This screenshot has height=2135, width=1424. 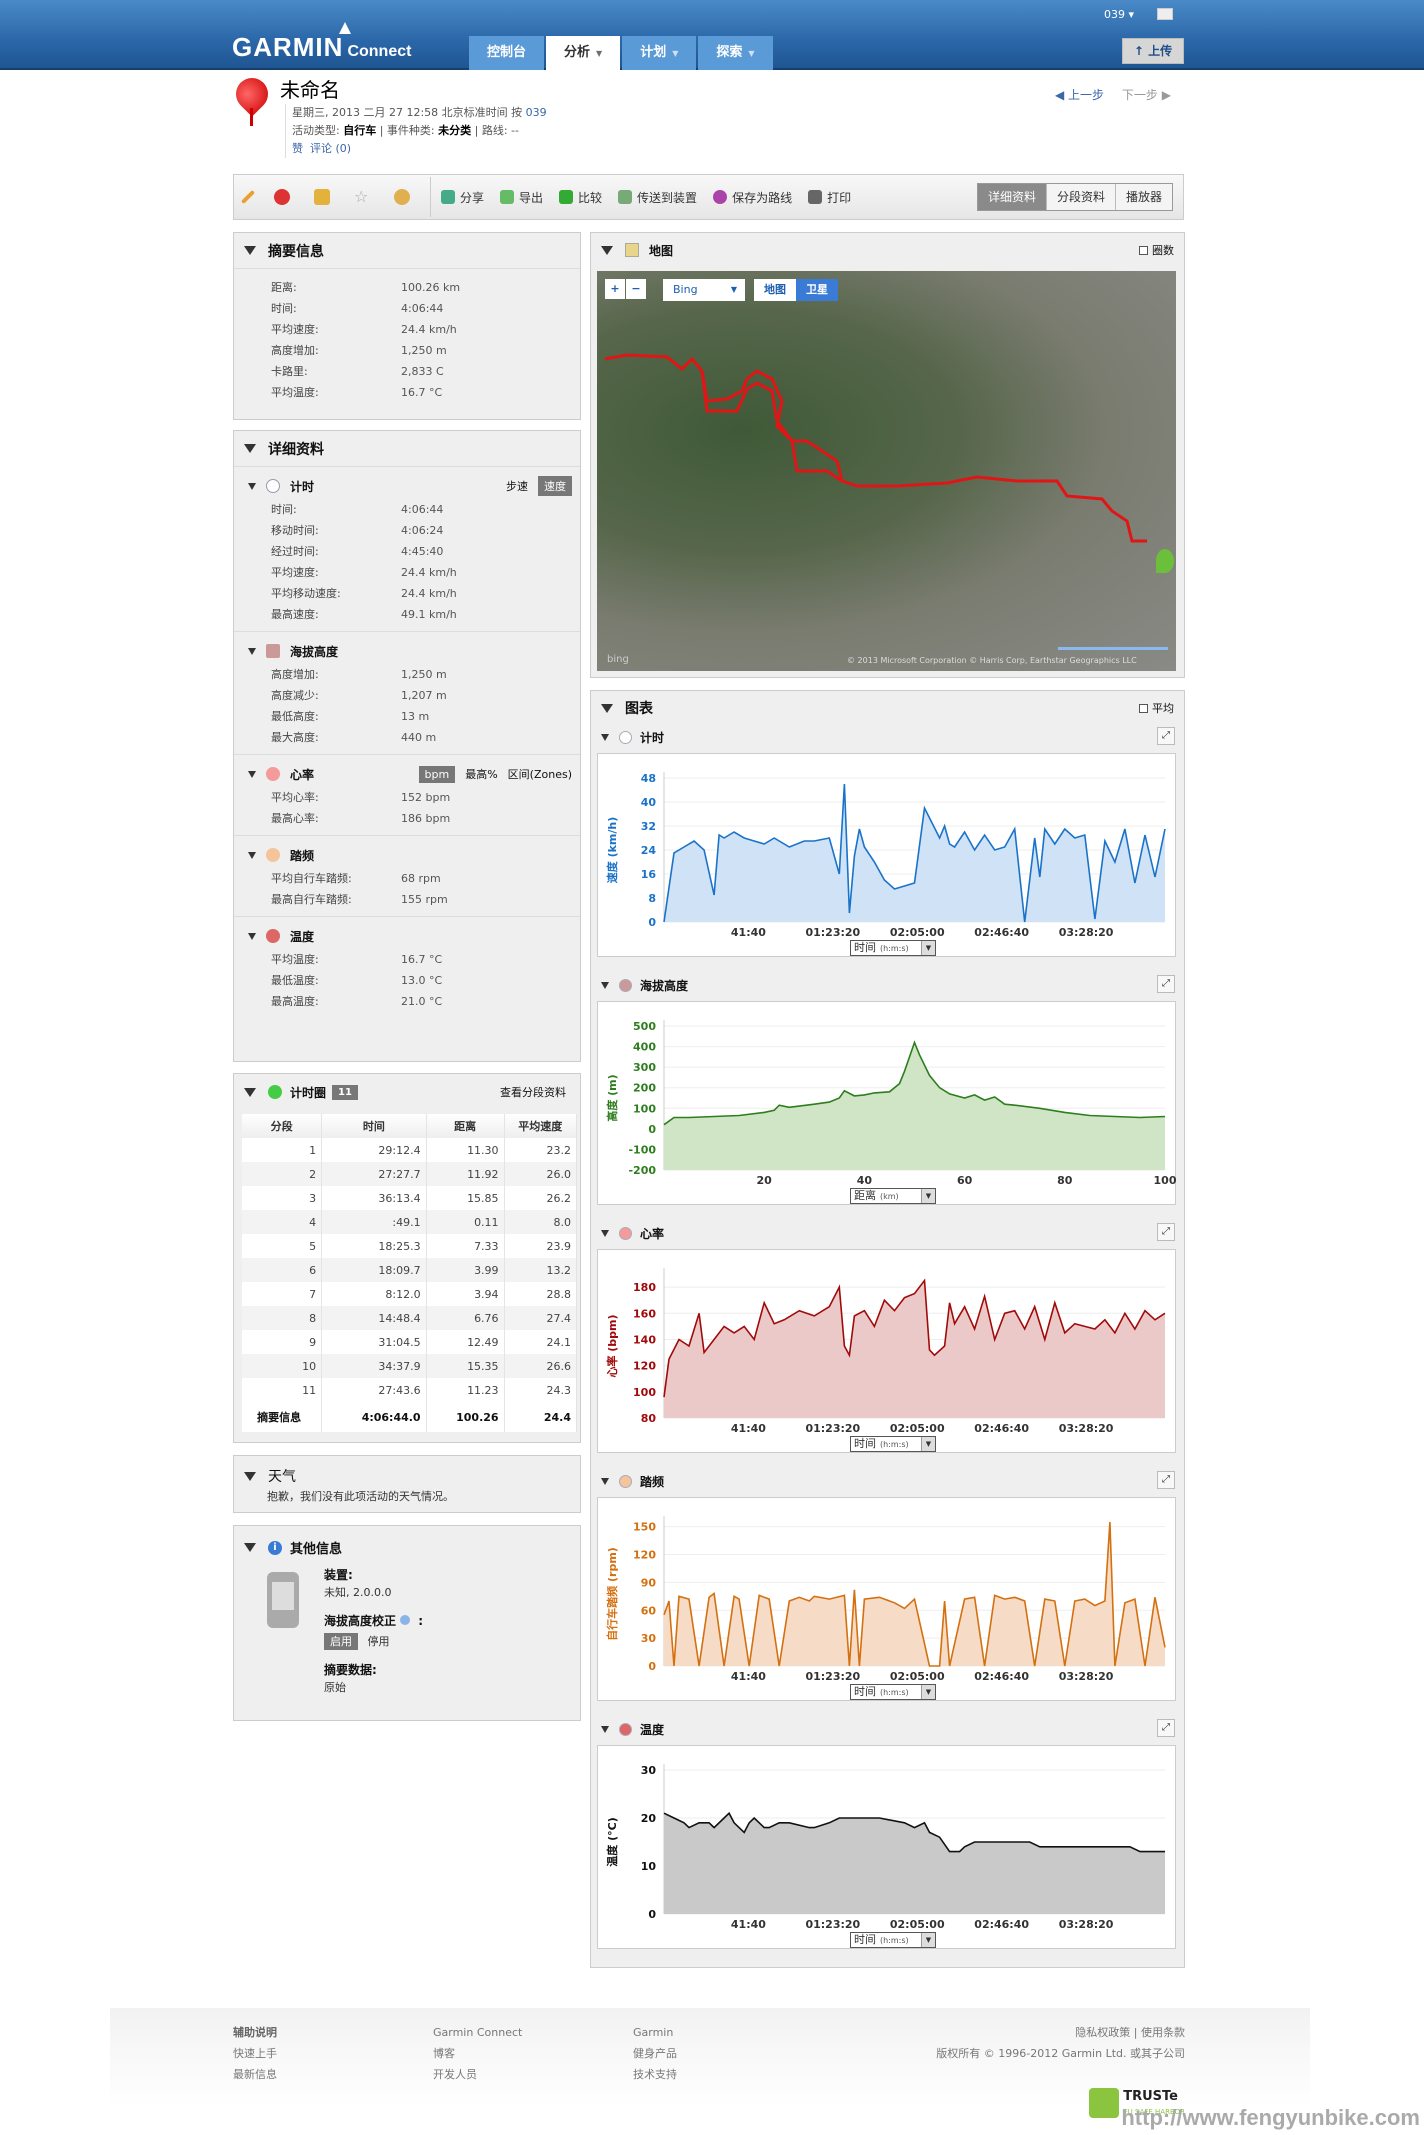 I want to click on next-activity-link: 下一步 ▶, so click(x=1146, y=95).